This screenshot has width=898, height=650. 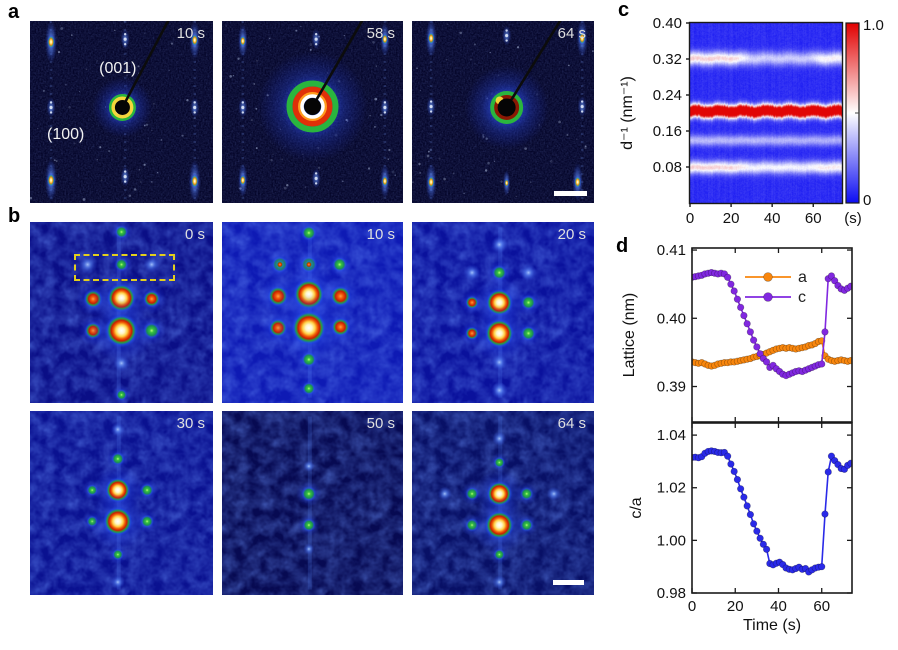 I want to click on a-image-2: 64 s, so click(x=503, y=112).